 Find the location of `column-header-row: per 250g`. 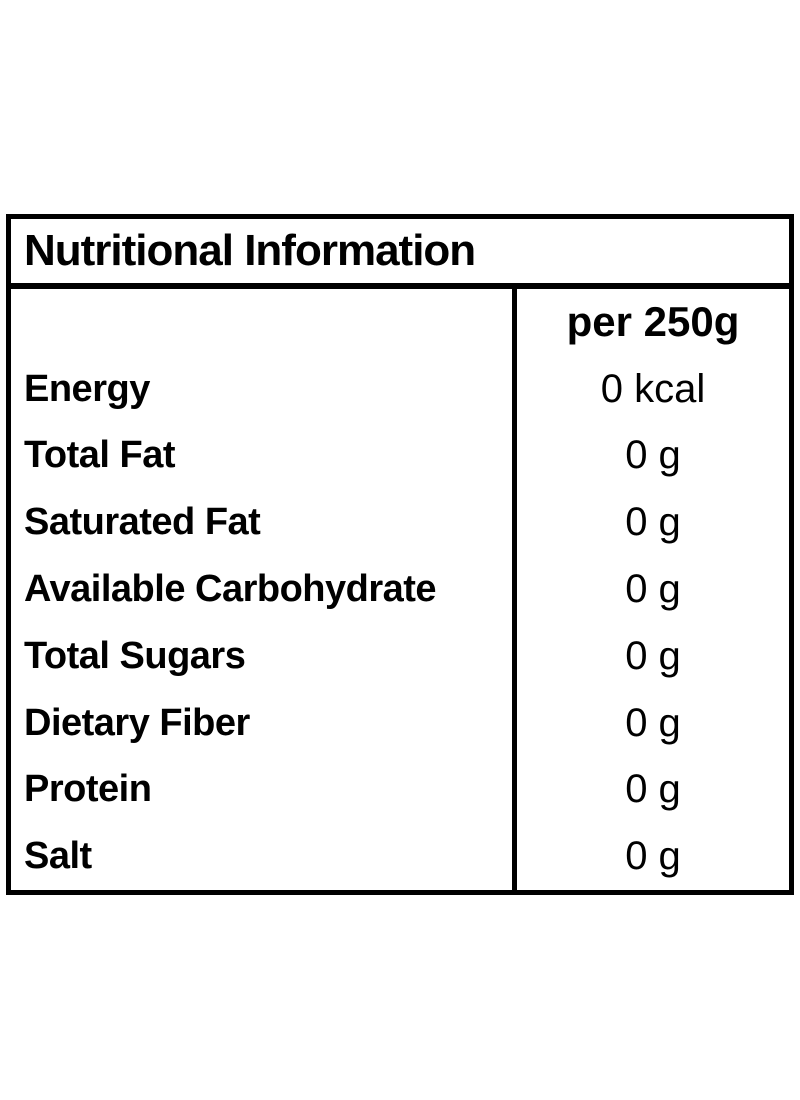

column-header-row: per 250g is located at coordinates (400, 322).